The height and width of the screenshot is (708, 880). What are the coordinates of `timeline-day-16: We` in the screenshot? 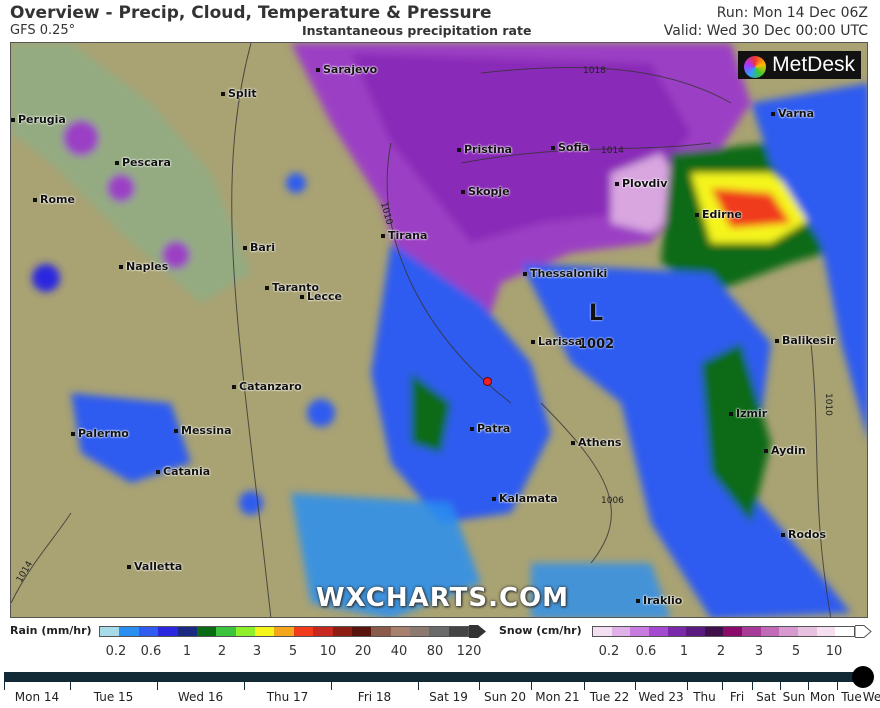 It's located at (871, 697).